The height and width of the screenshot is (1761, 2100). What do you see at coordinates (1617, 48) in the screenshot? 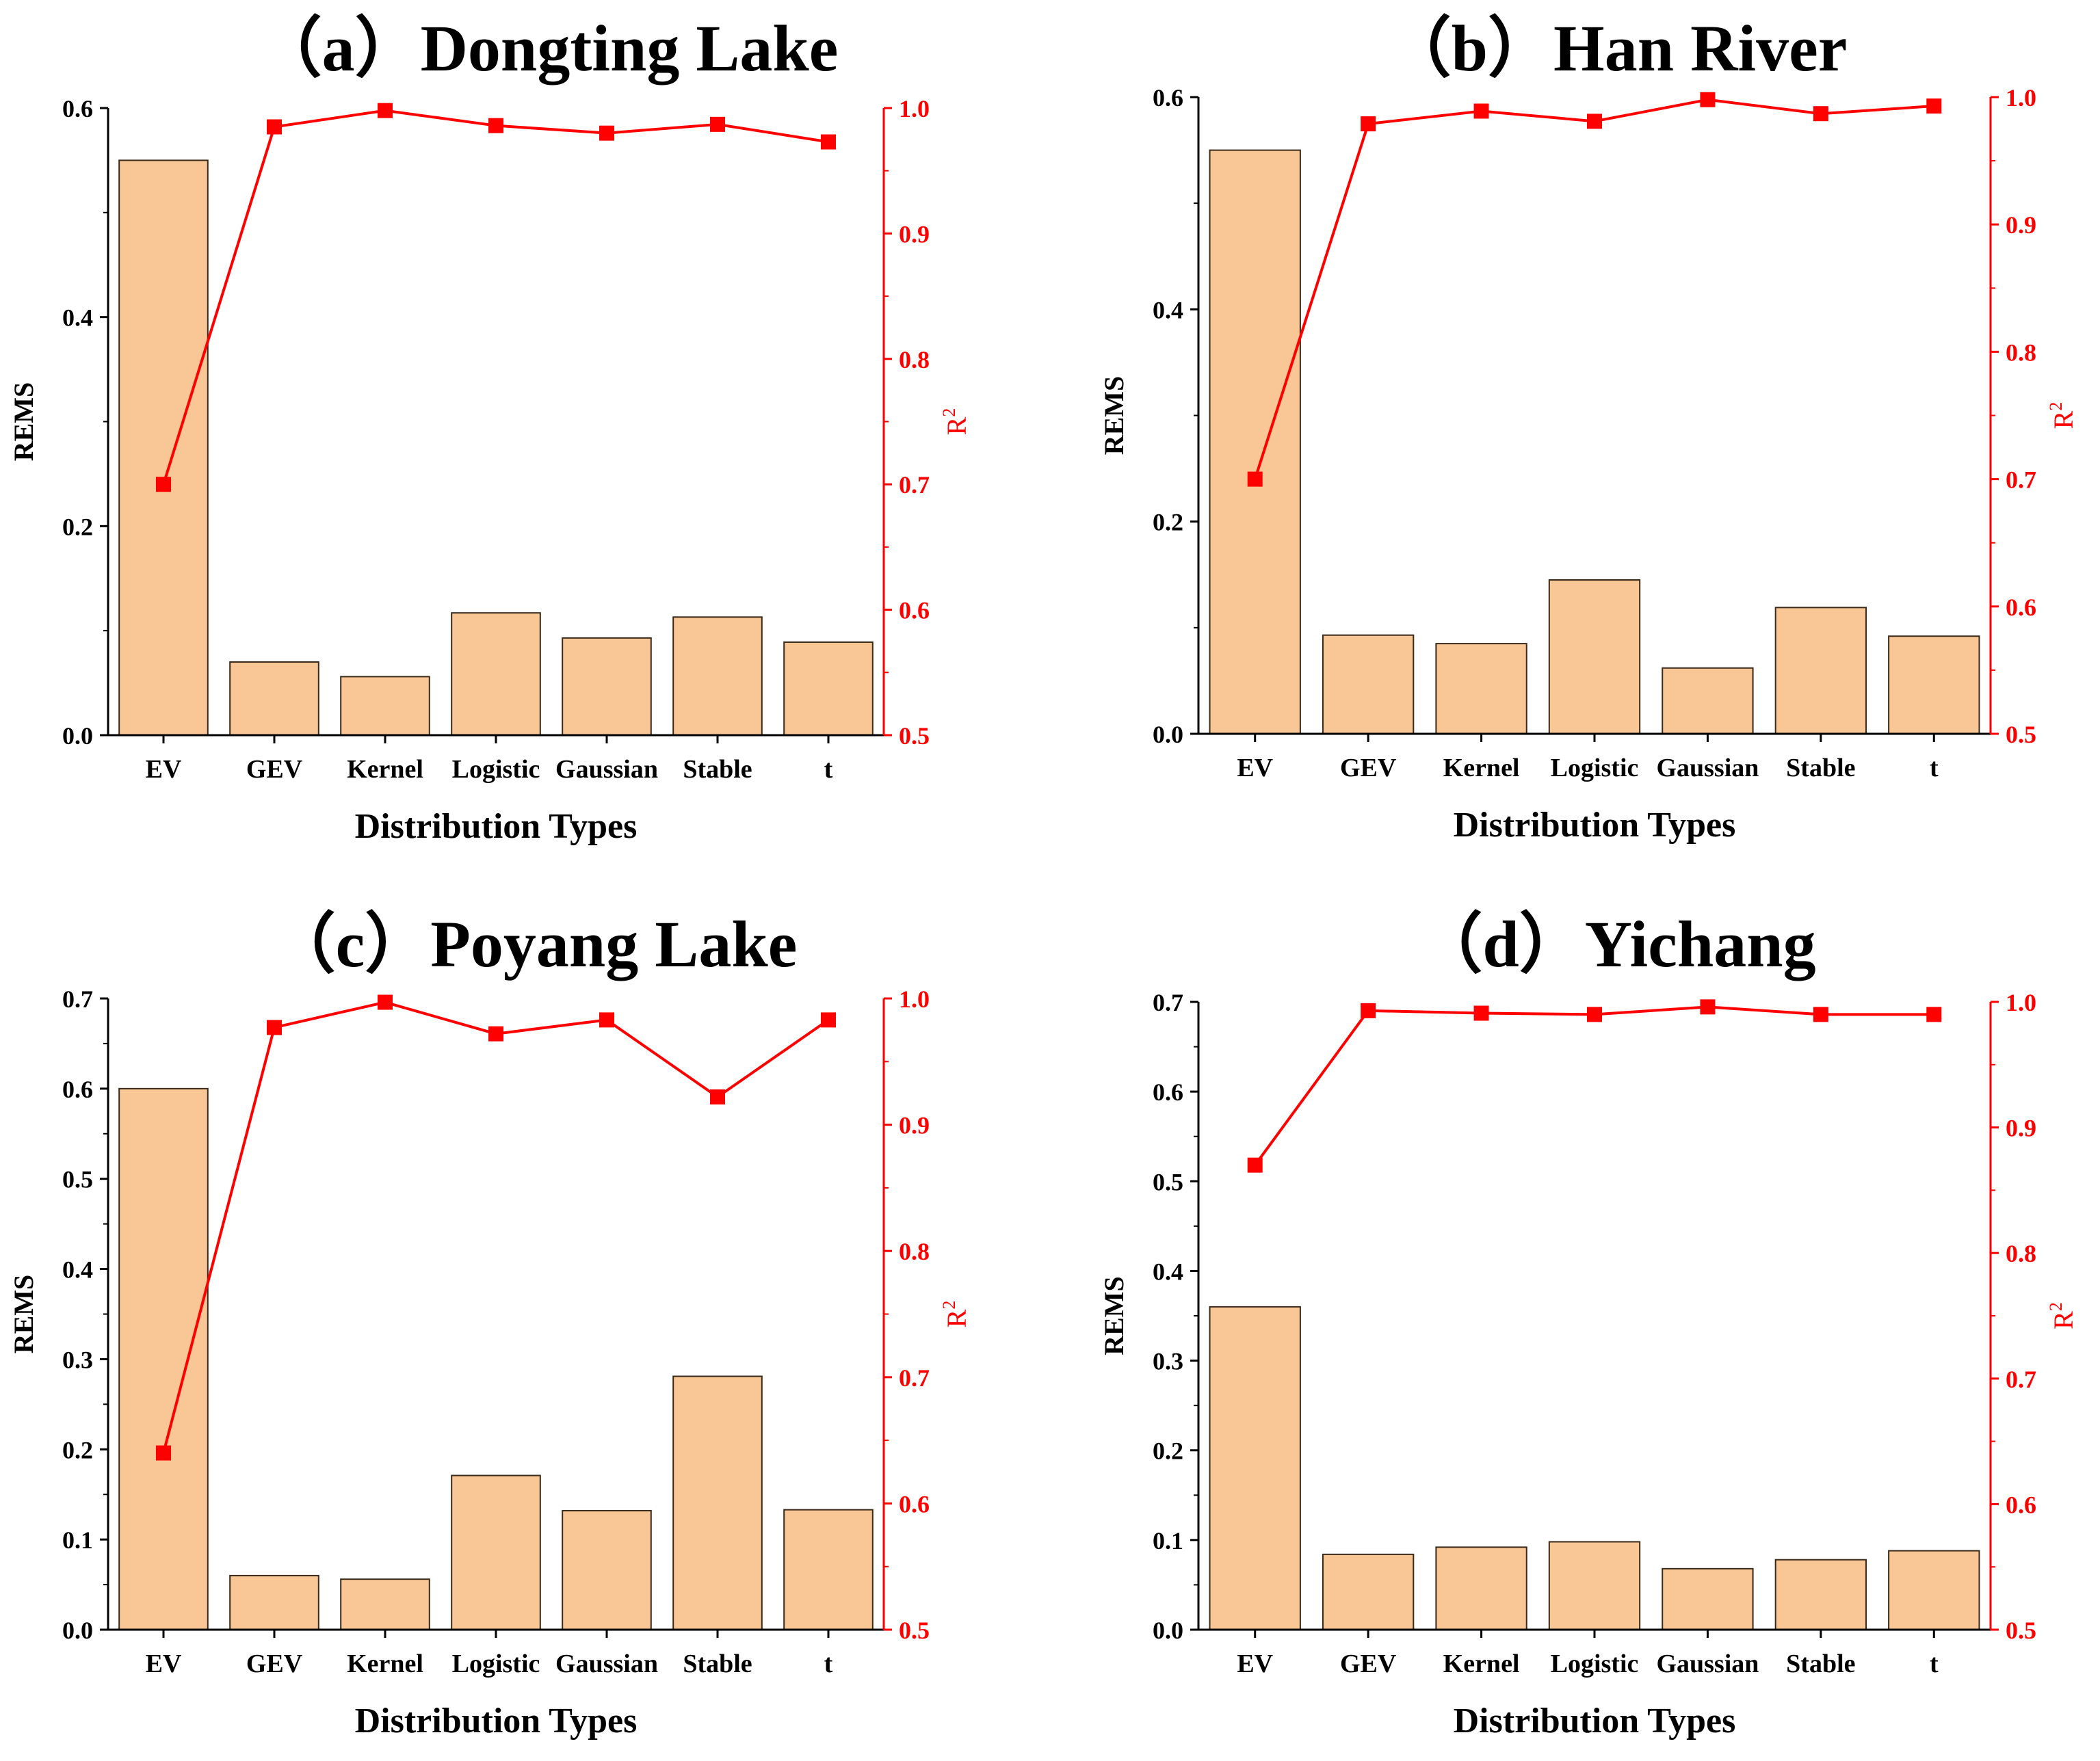
I see `chart-title: （b）Han River` at bounding box center [1617, 48].